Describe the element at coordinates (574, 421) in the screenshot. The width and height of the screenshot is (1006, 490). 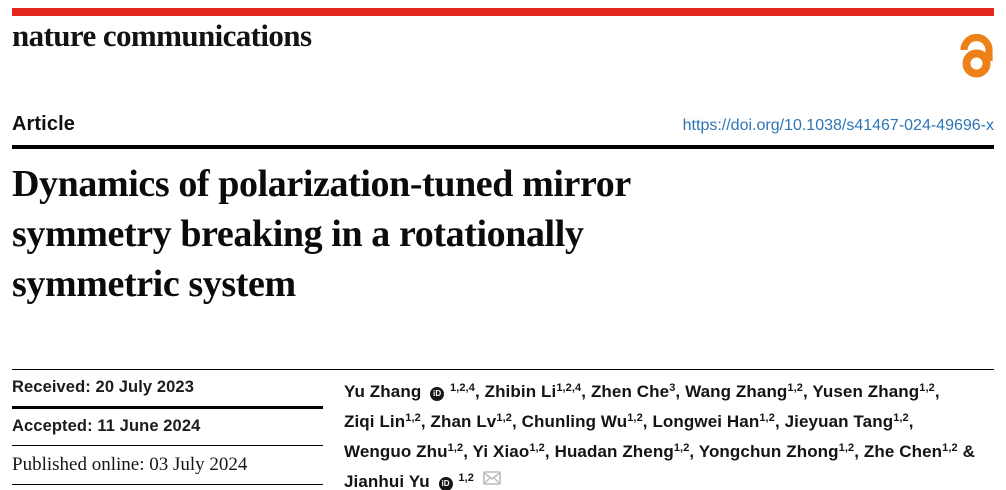
I see `author-name: Chunling Wu` at that location.